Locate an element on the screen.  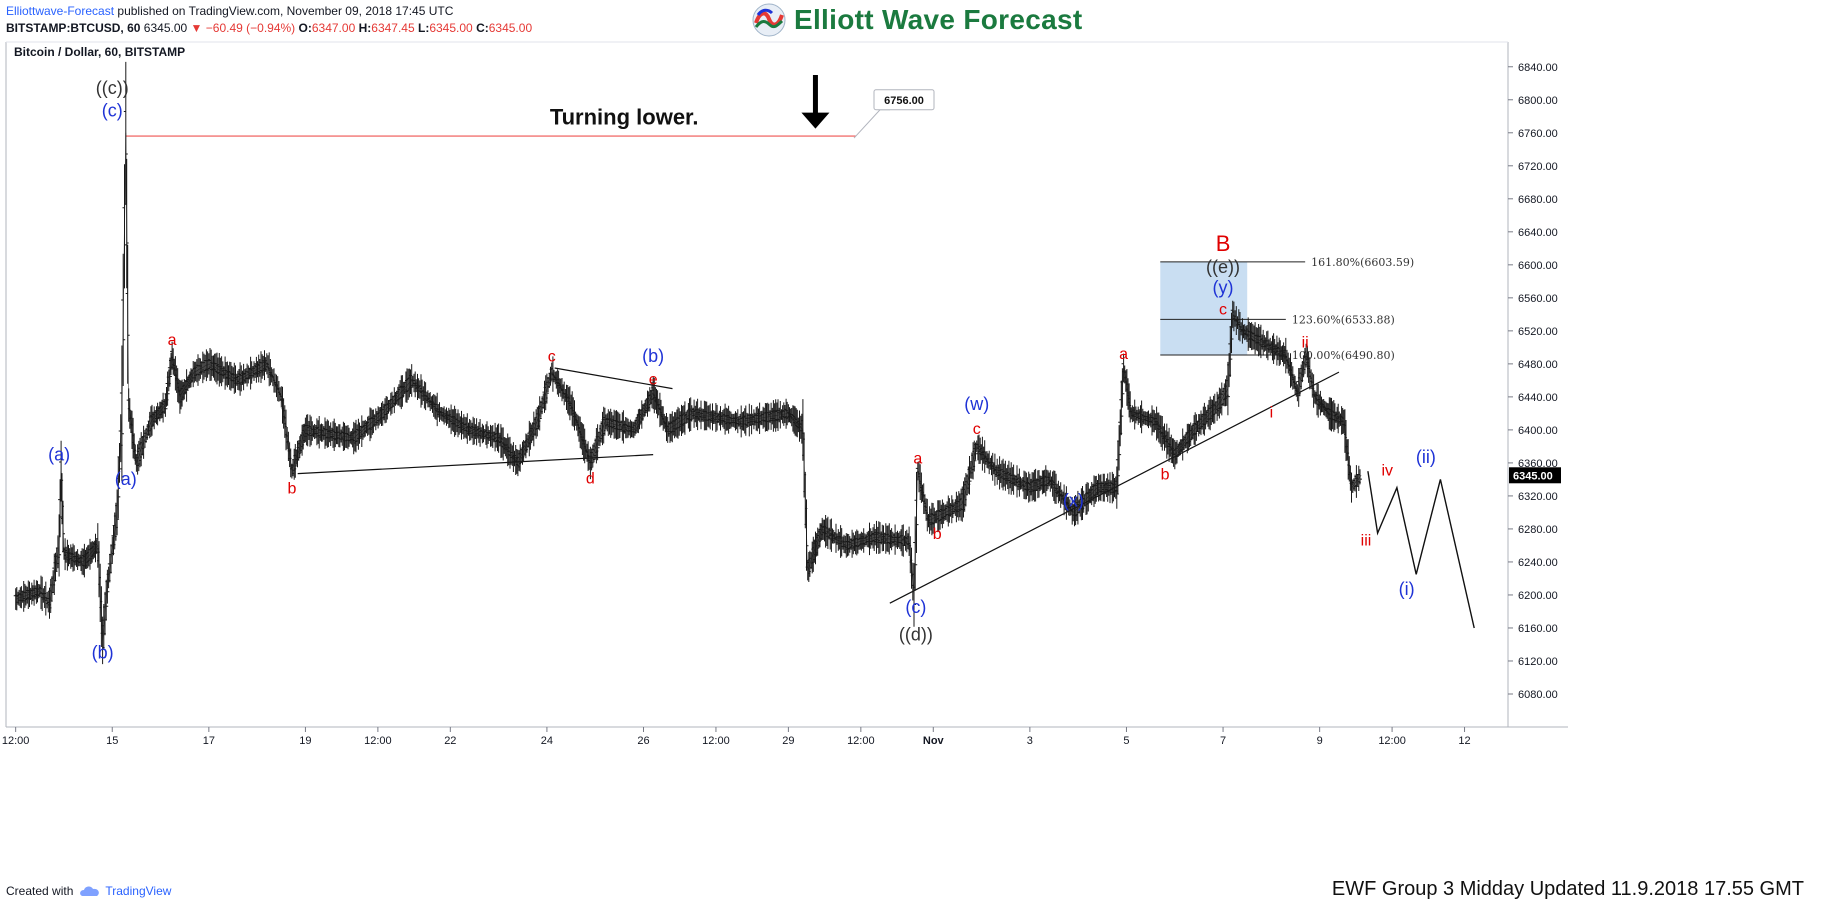
x-tick-label: 19 is located at coordinates (305, 741).